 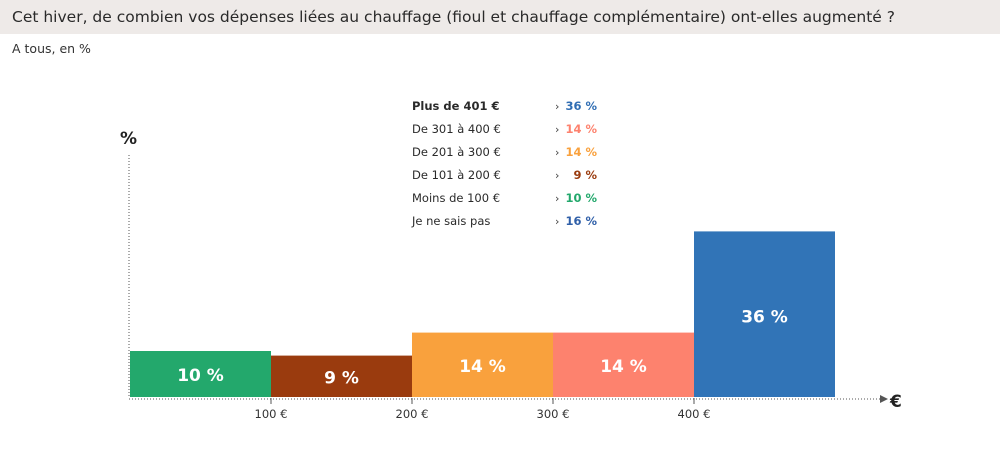 What do you see at coordinates (504, 198) in the screenshot?
I see `legend-entry: Moins de 100 € › 10 %` at bounding box center [504, 198].